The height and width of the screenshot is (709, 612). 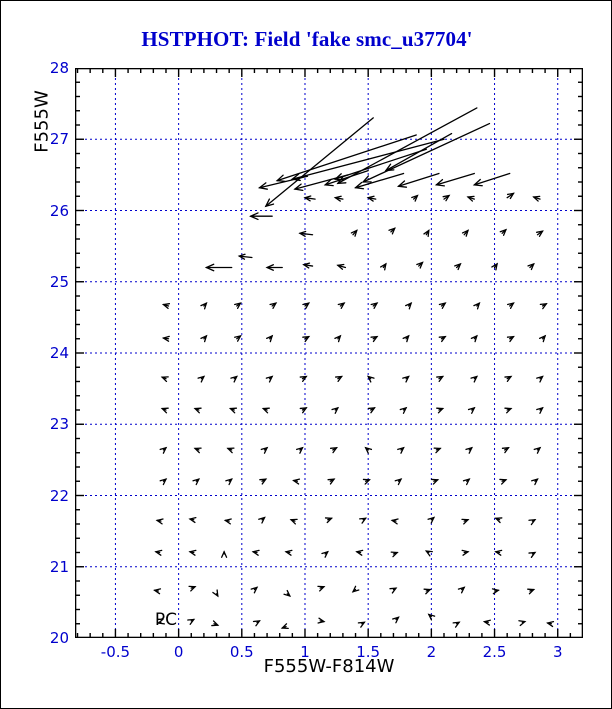 What do you see at coordinates (59, 638) in the screenshot?
I see `y-tick-label: 20` at bounding box center [59, 638].